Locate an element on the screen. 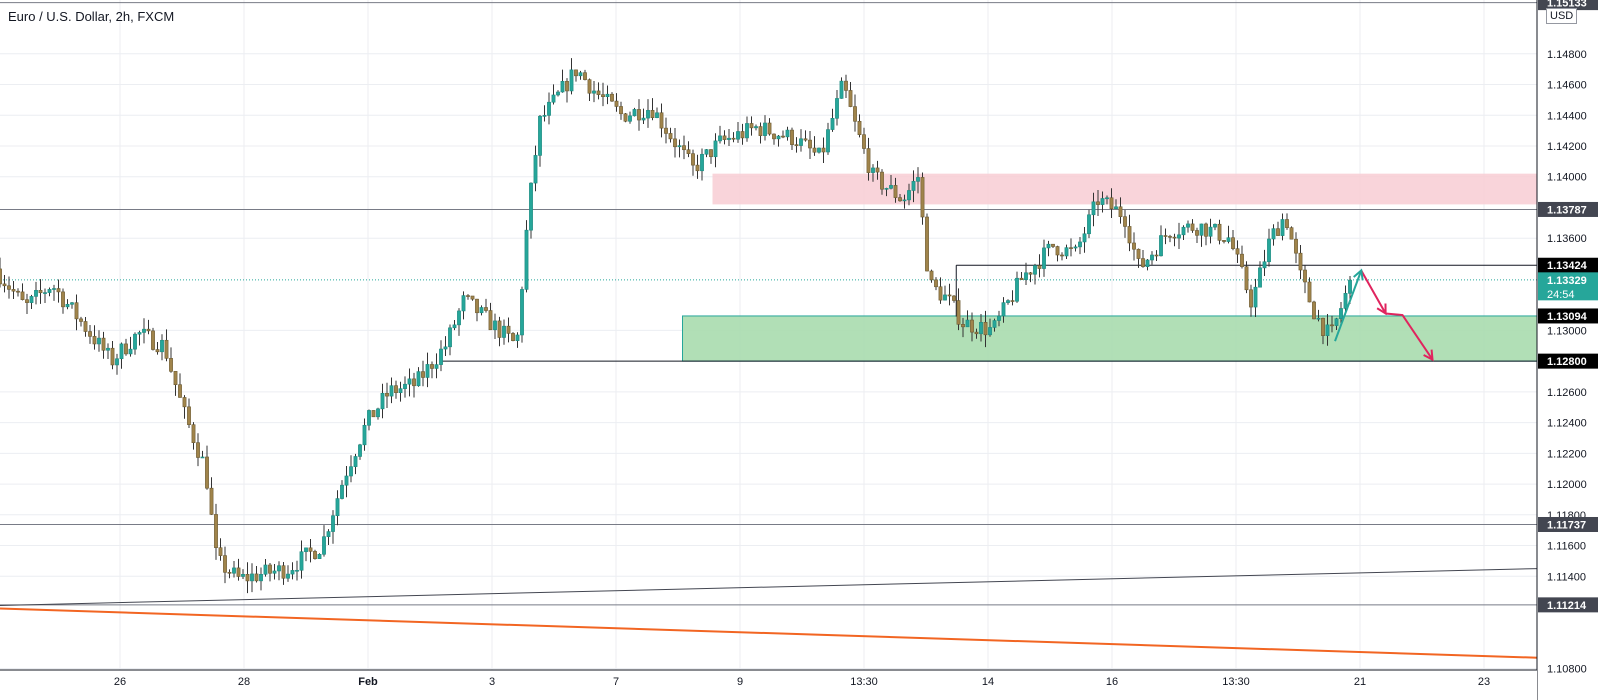 Image resolution: width=1602 pixels, height=700 pixels. price-label: 1.13787 is located at coordinates (1567, 210).